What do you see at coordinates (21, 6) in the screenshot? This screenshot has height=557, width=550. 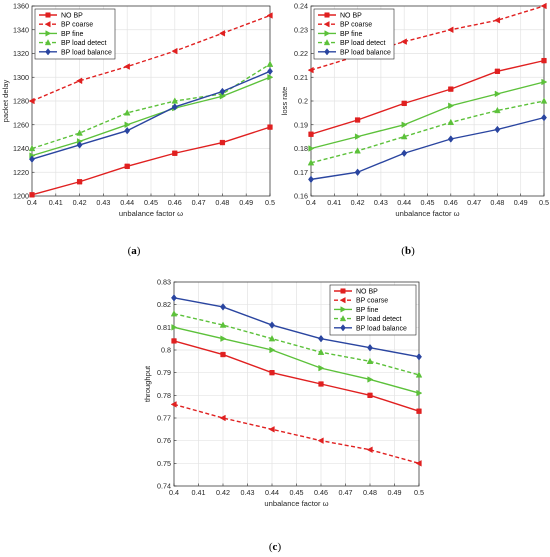 I see `y-tick-label: 1360` at bounding box center [21, 6].